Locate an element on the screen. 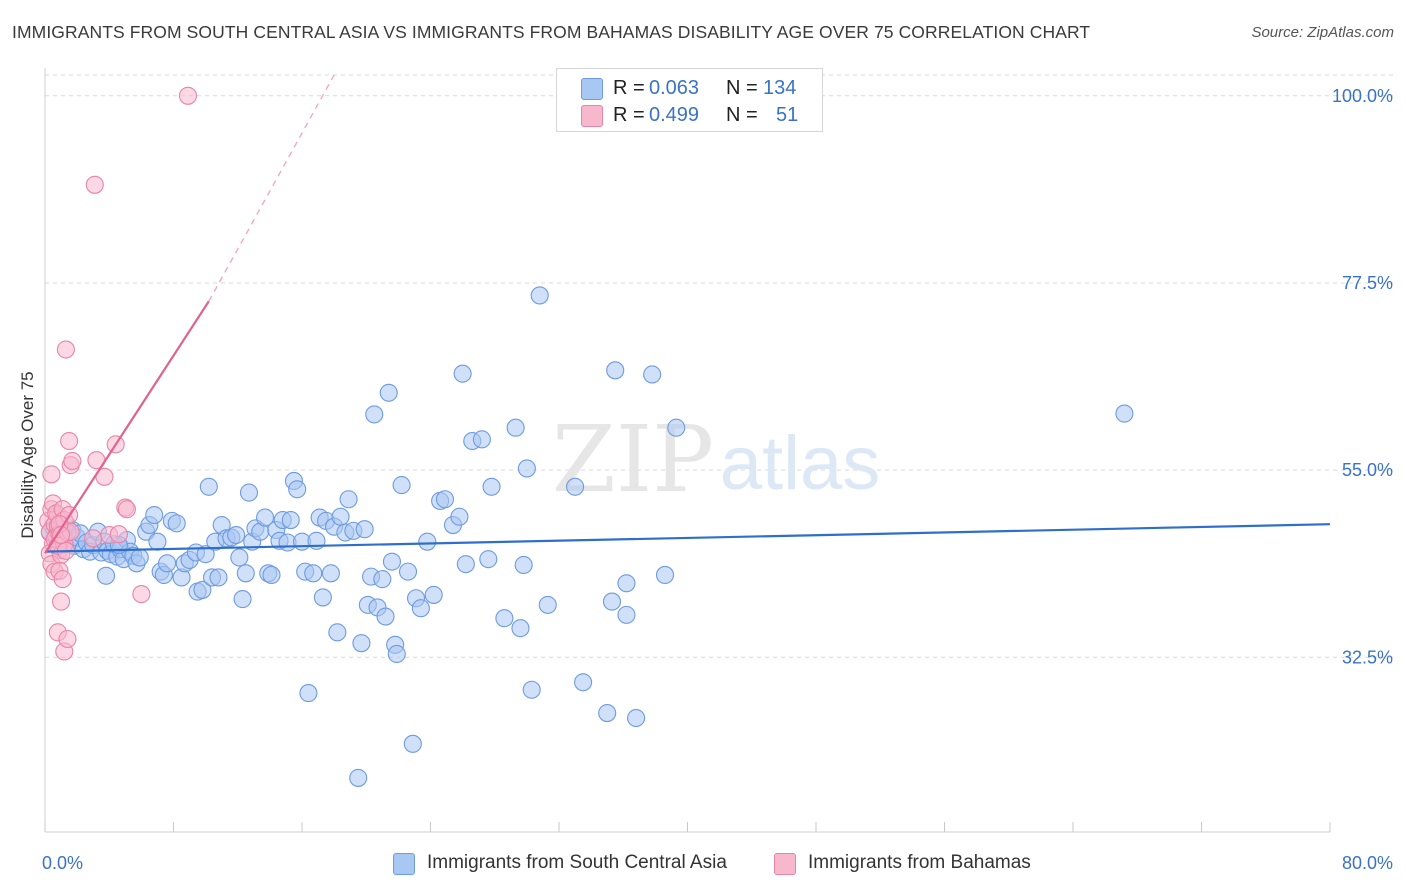  watermark-zip: ZIP is located at coordinates (633, 459).